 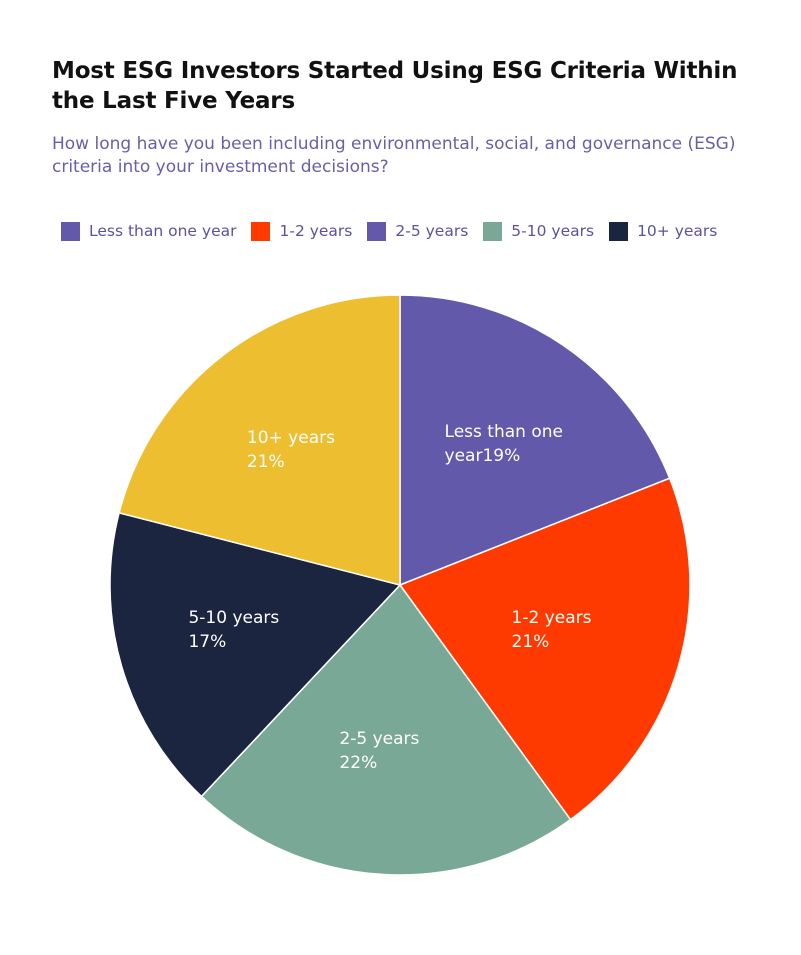 What do you see at coordinates (291, 450) in the screenshot?
I see `slice-label: 10+ years 21%` at bounding box center [291, 450].